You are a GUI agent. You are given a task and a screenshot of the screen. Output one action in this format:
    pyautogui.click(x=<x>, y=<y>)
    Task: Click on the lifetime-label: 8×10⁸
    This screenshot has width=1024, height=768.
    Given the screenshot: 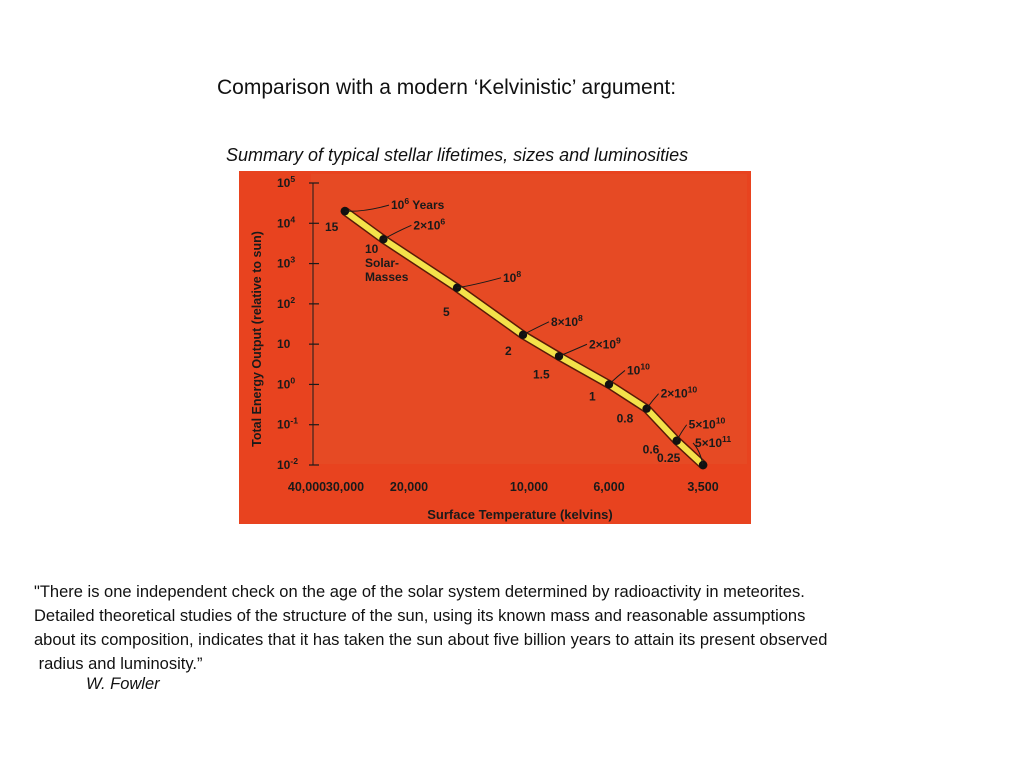 What is the action you would take?
    pyautogui.click(x=567, y=321)
    